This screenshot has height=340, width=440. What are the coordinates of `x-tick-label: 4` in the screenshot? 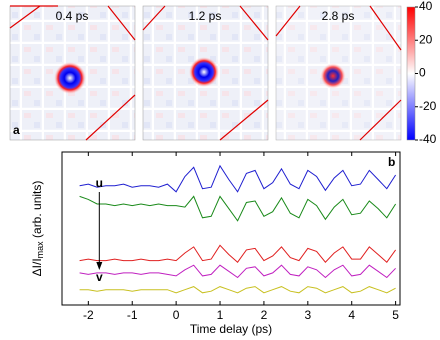 It's located at (351, 315).